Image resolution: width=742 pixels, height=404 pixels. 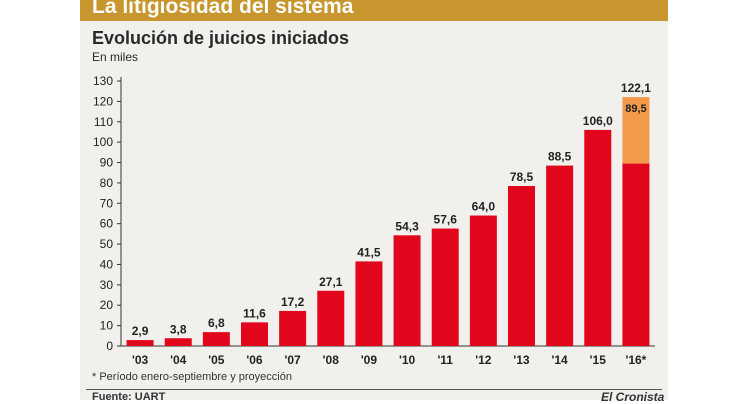 What do you see at coordinates (107, 203) in the screenshot?
I see `y-tick-label: 70` at bounding box center [107, 203].